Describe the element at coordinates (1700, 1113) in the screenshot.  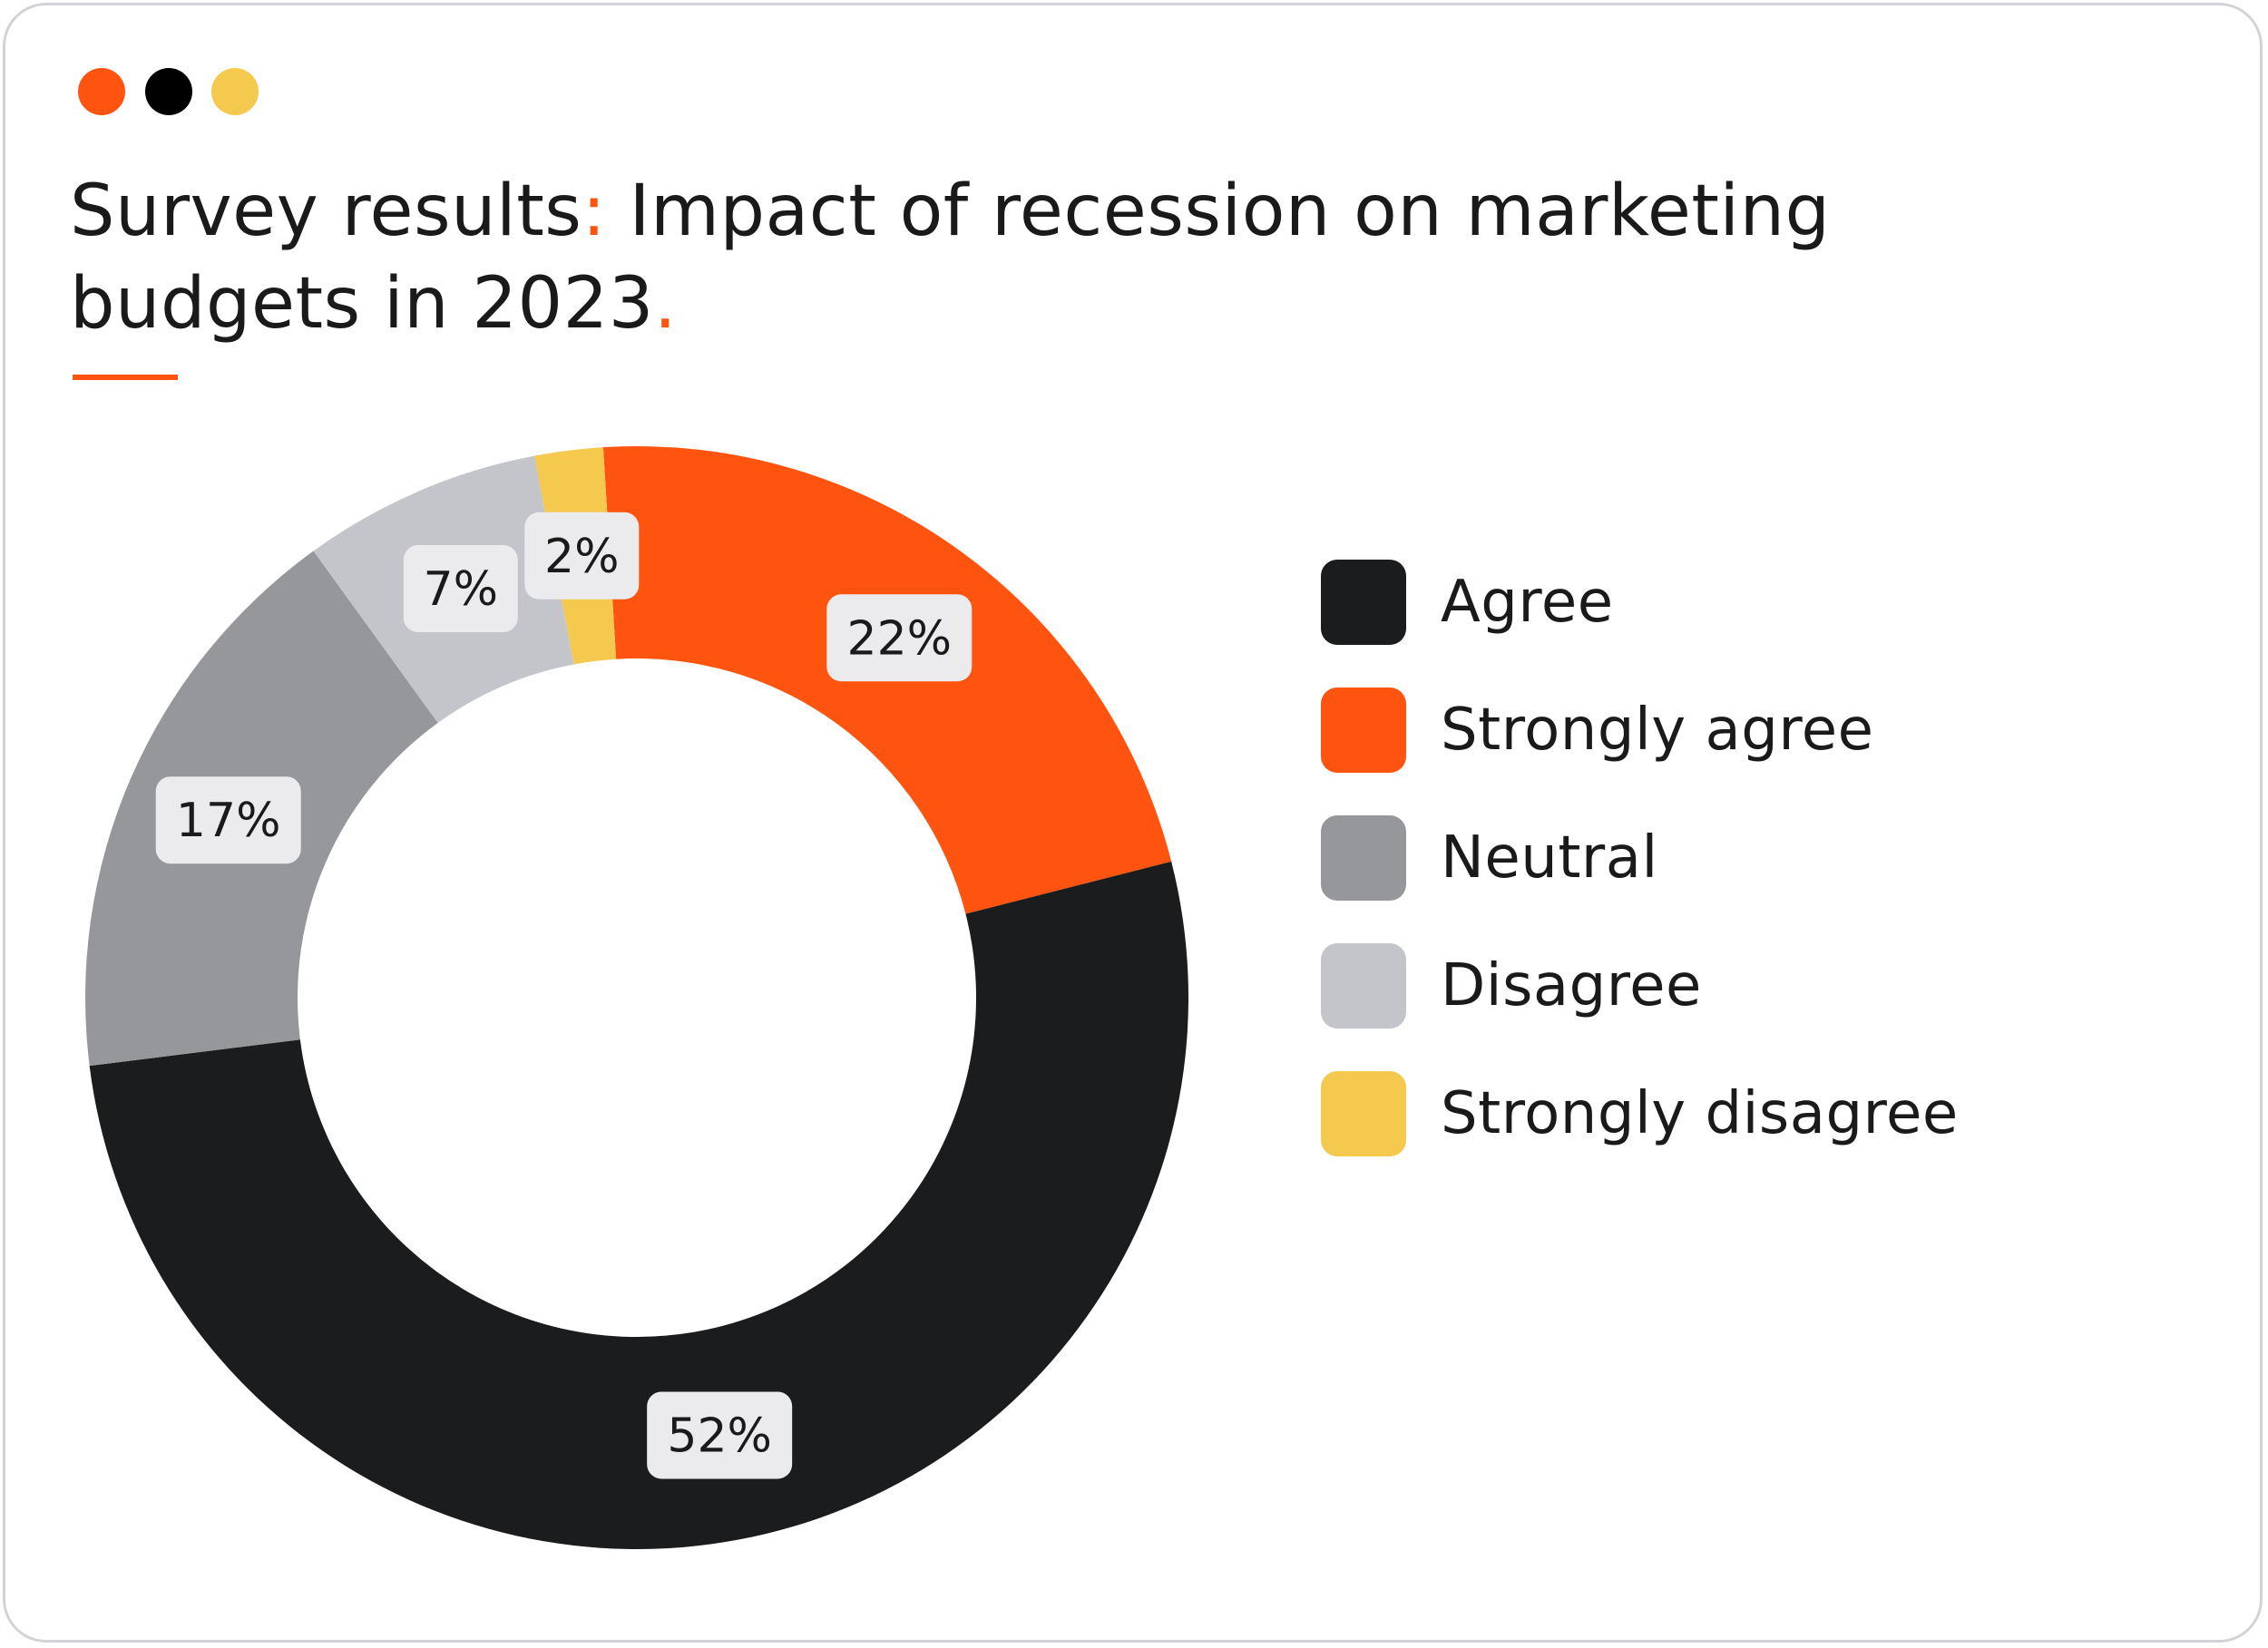
I see `legend-label: Strongly disagree` at that location.